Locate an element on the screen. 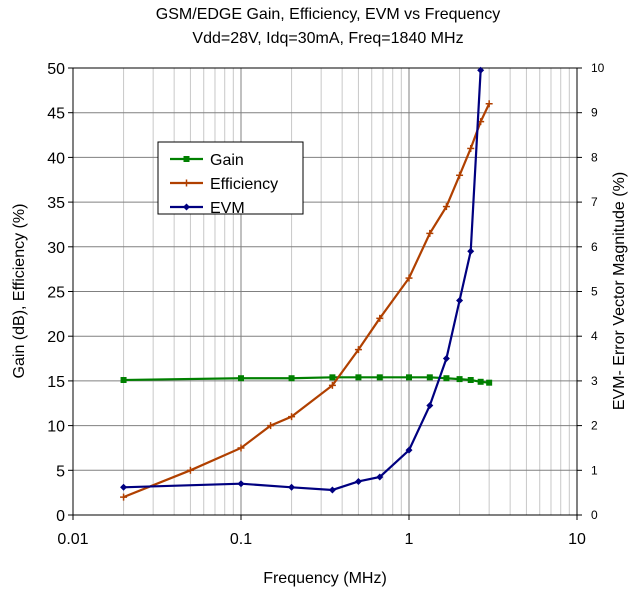 The image size is (636, 594). y2-tick-label: 2 is located at coordinates (594, 426).